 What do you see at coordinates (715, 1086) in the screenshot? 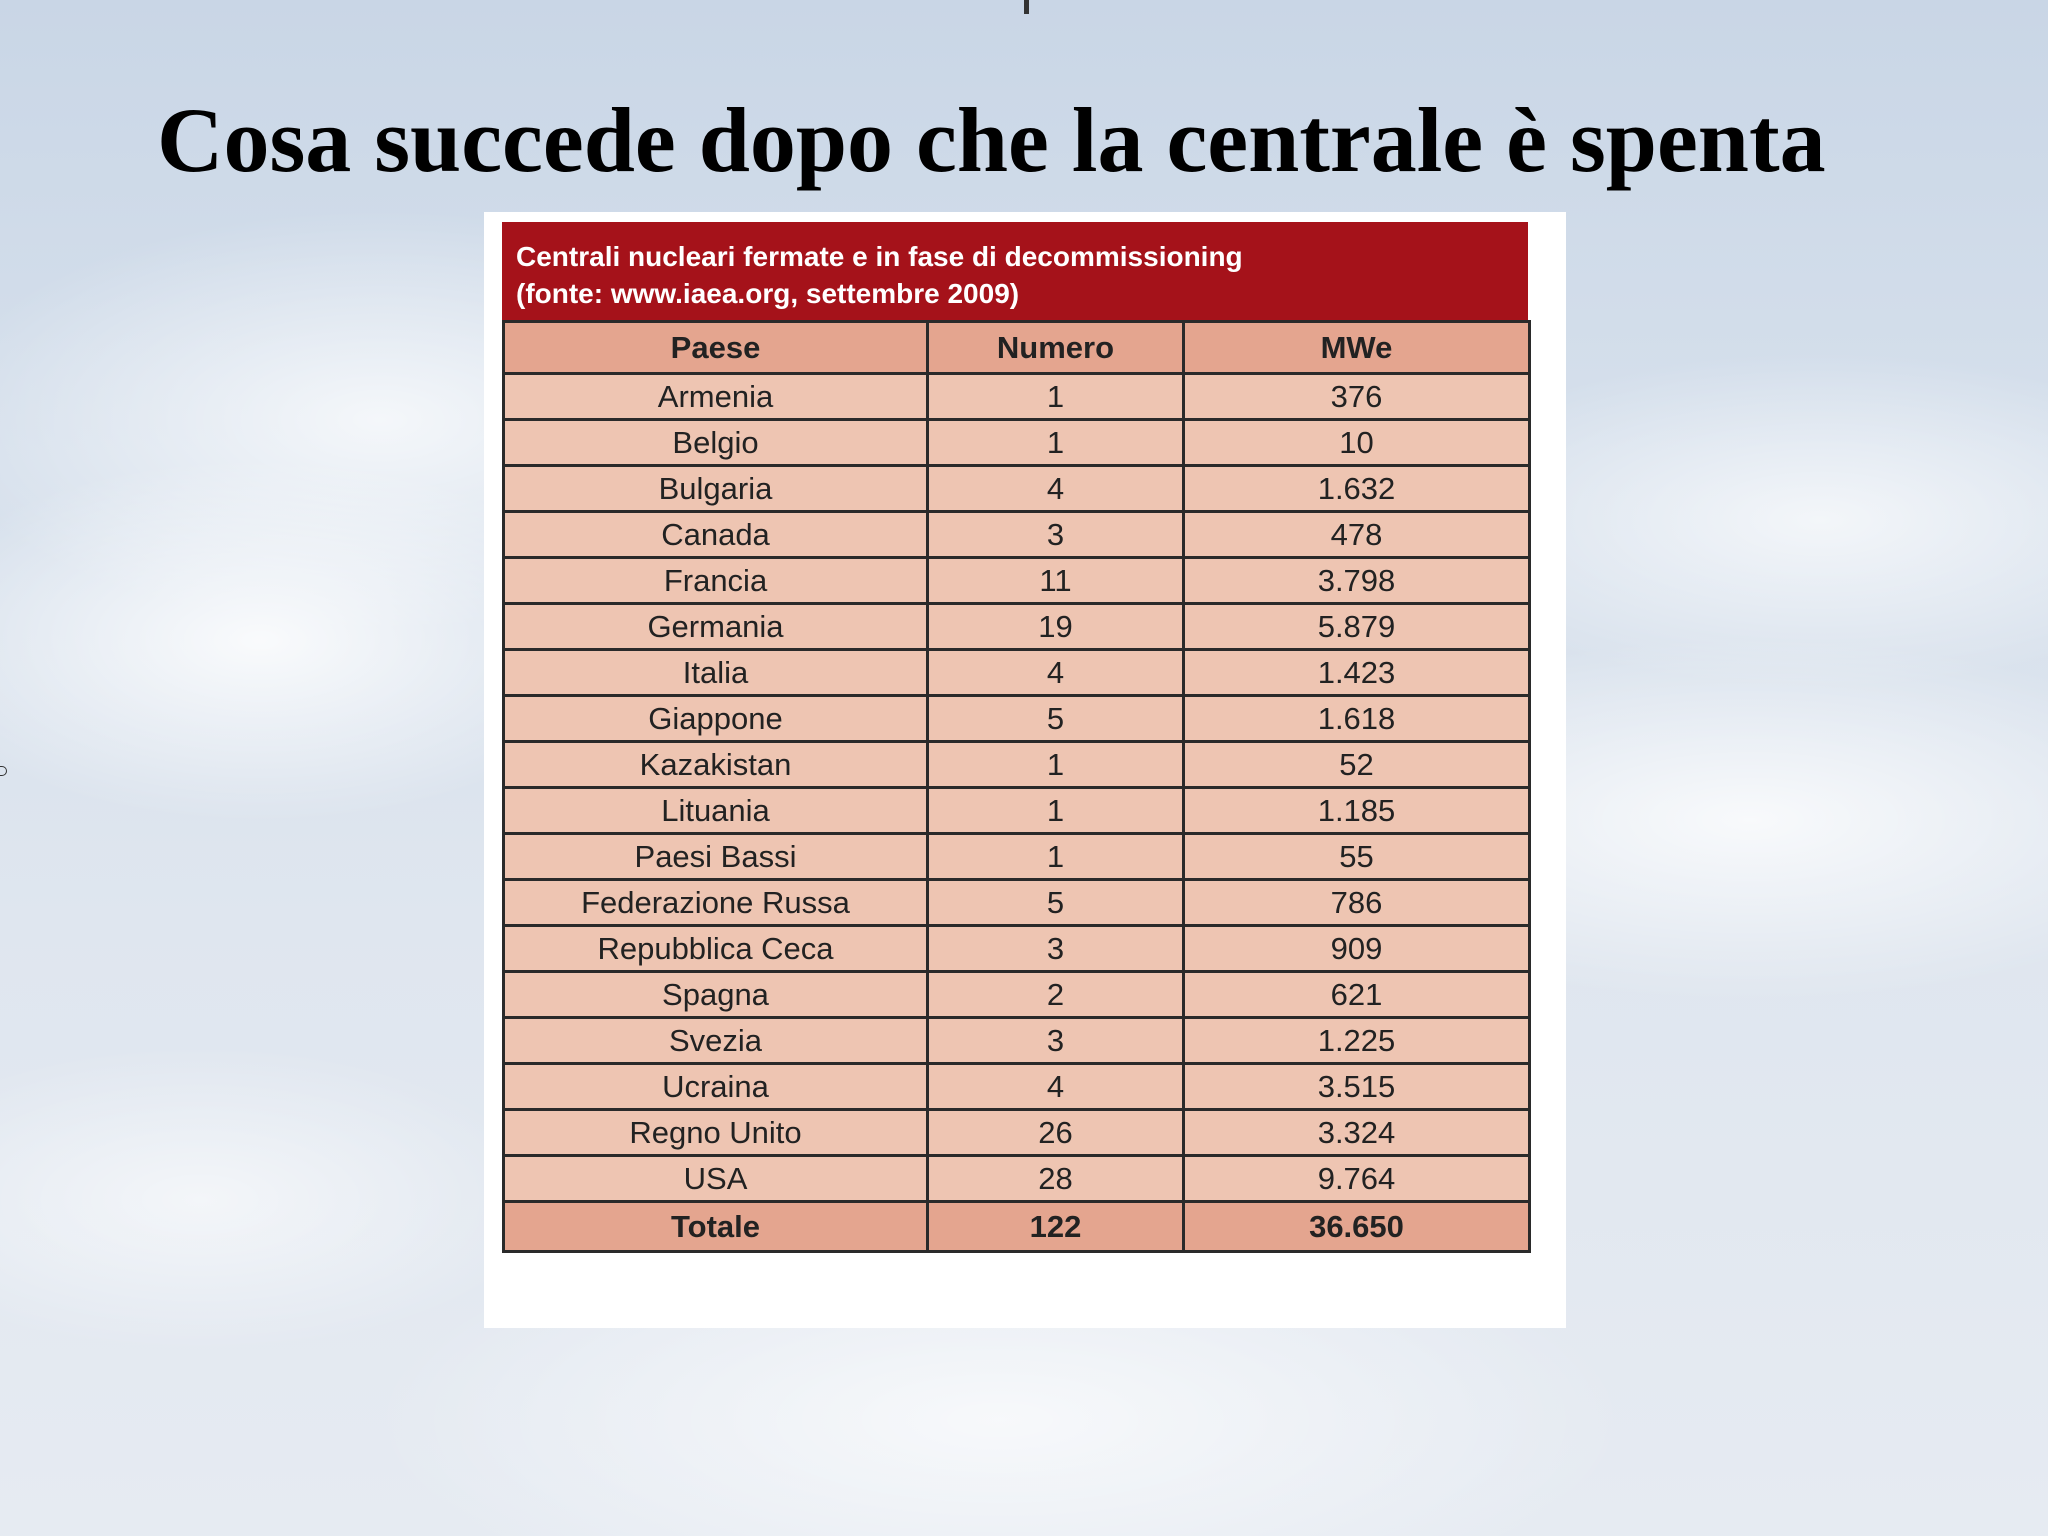
I see `cell-paese: Ucraina` at bounding box center [715, 1086].